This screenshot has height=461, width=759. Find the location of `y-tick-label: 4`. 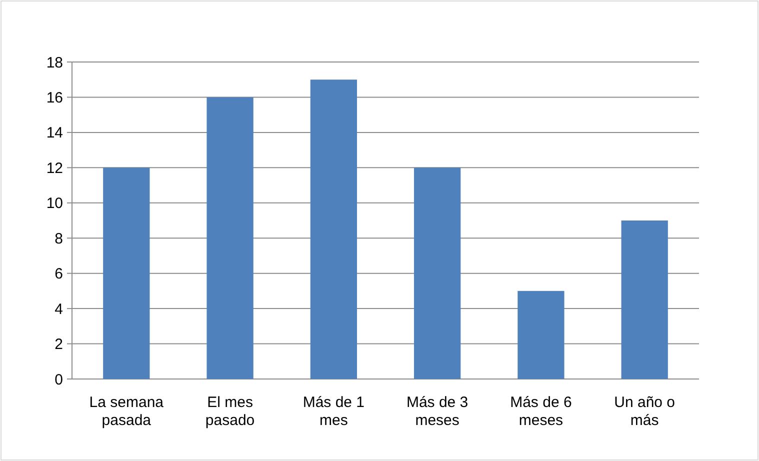

y-tick-label: 4 is located at coordinates (58, 309).